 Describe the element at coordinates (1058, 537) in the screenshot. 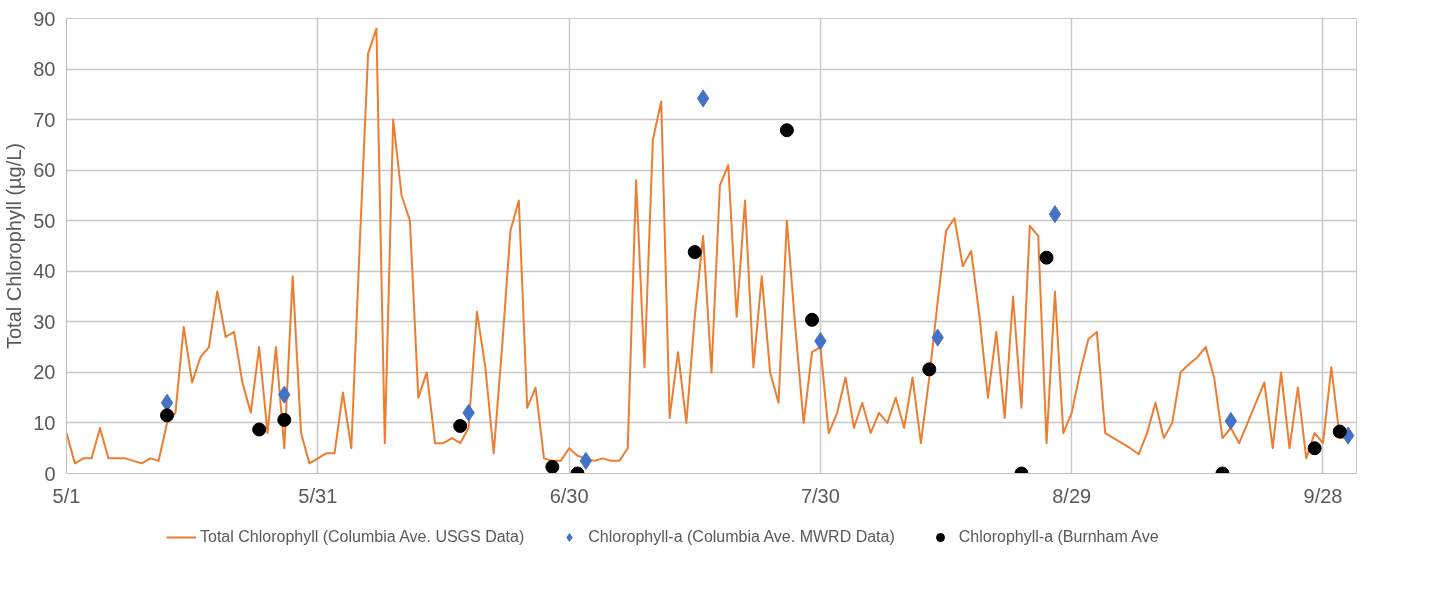

I see `legend-label: Chlorophyll-a (Burnham Ave` at that location.